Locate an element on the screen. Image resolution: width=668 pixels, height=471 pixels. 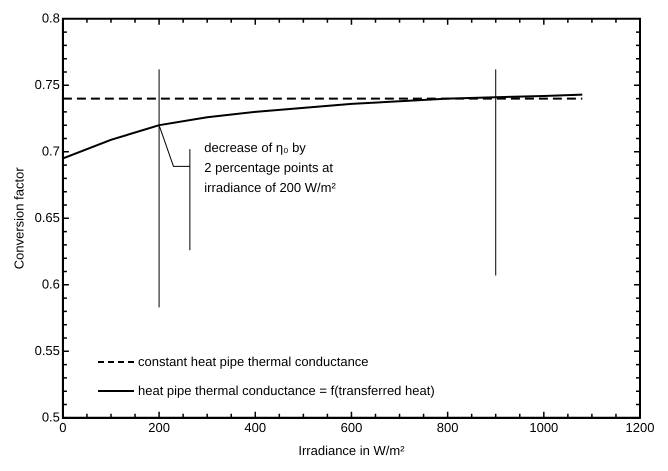
y-tick-label: 0.5 is located at coordinates (51, 416).